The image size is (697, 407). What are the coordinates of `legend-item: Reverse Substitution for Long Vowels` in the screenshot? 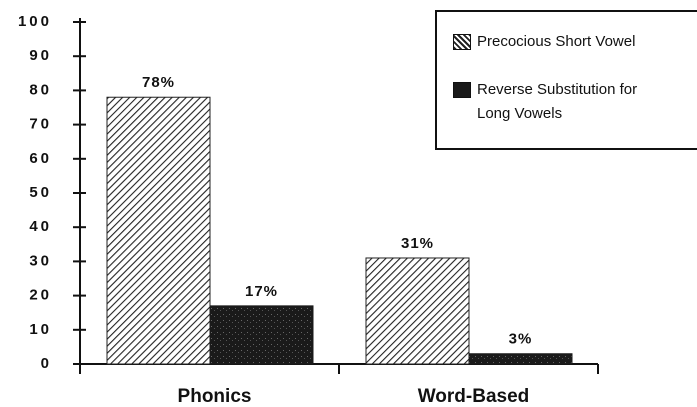 It's located at (568, 102).